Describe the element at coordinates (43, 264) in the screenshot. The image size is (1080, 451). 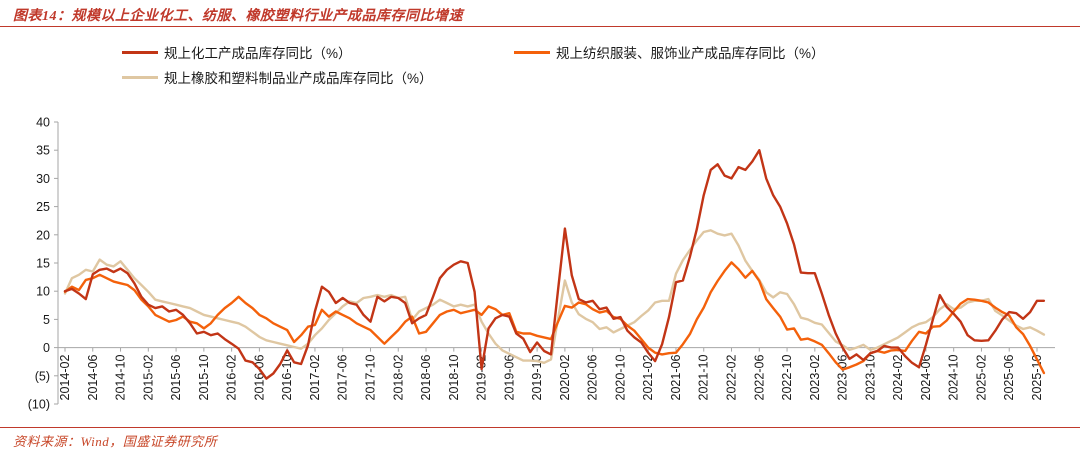
I see `y-tick-label: 15` at that location.